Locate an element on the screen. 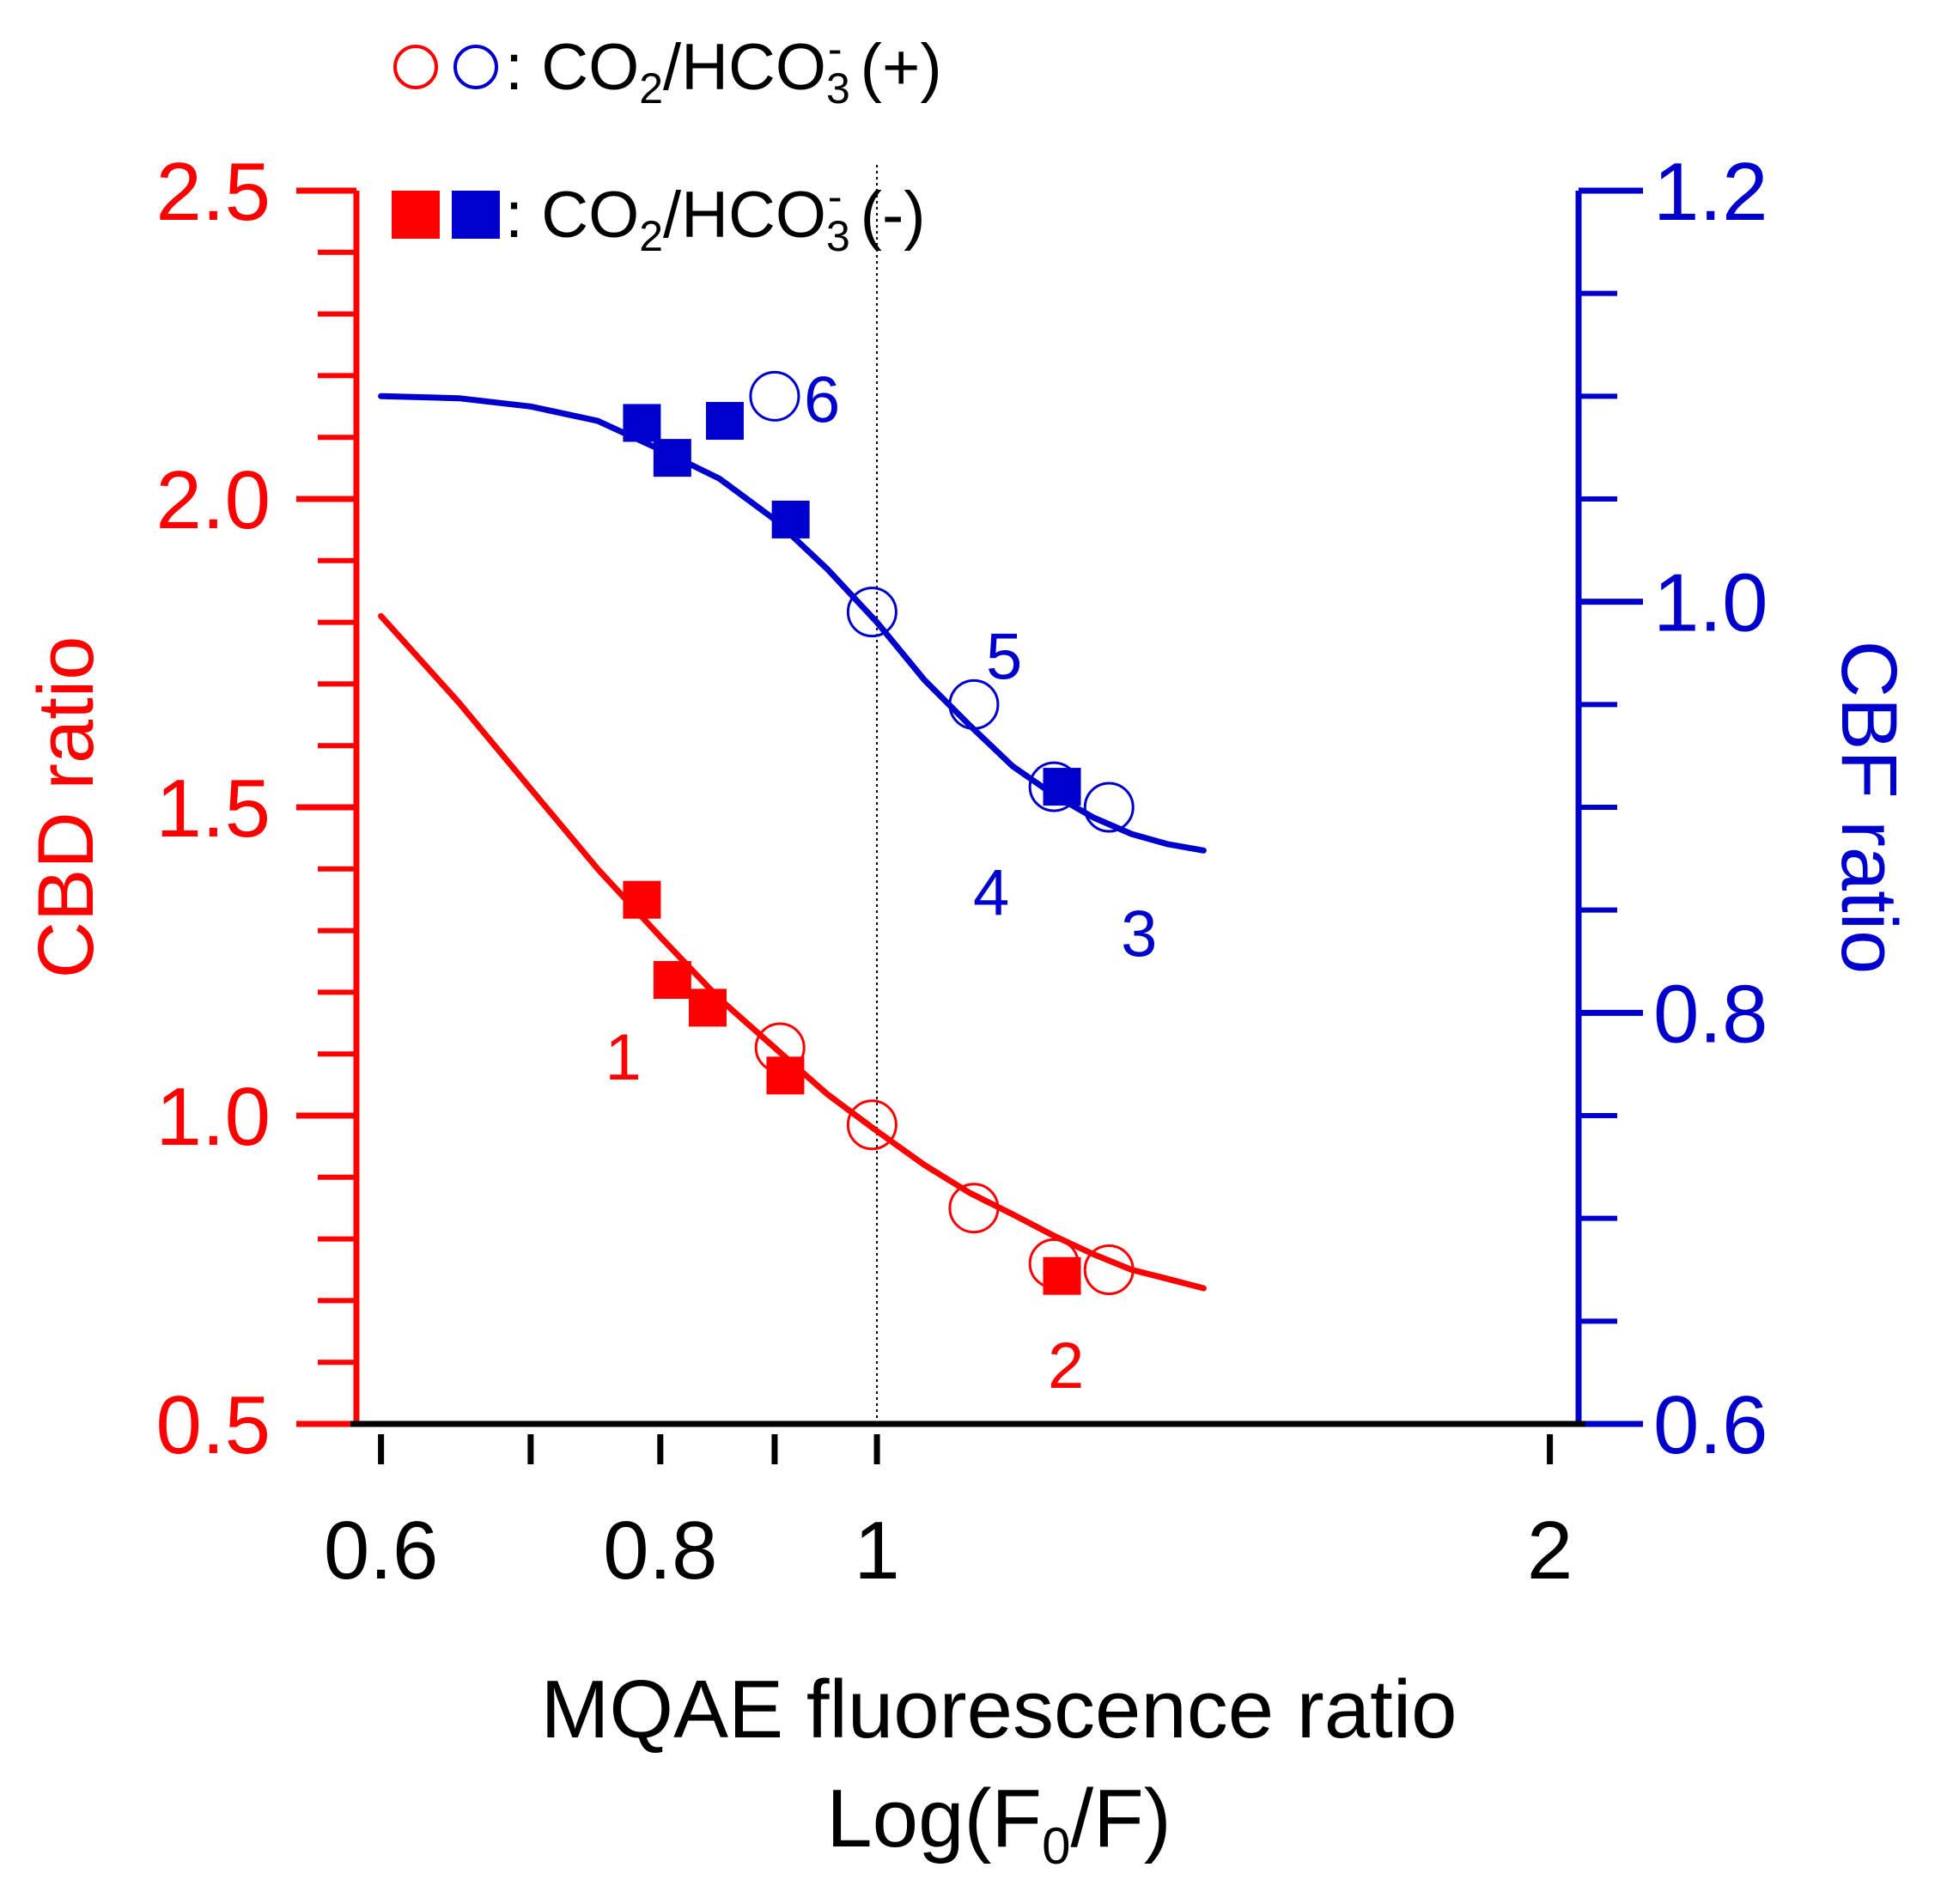 This screenshot has height=1904, width=1941. x-tick-label: 0.8 is located at coordinates (660, 1551).